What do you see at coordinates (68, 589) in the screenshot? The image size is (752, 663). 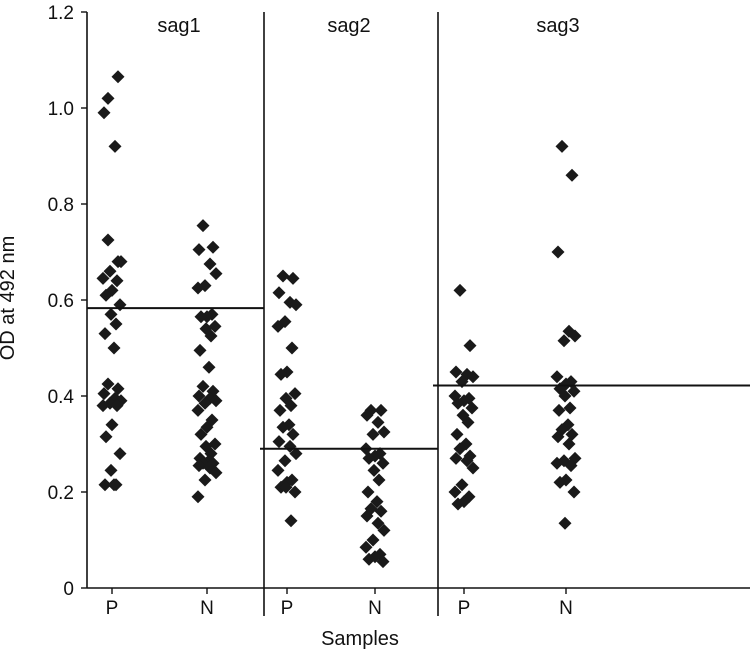 I see `y-tick-label: 0` at bounding box center [68, 589].